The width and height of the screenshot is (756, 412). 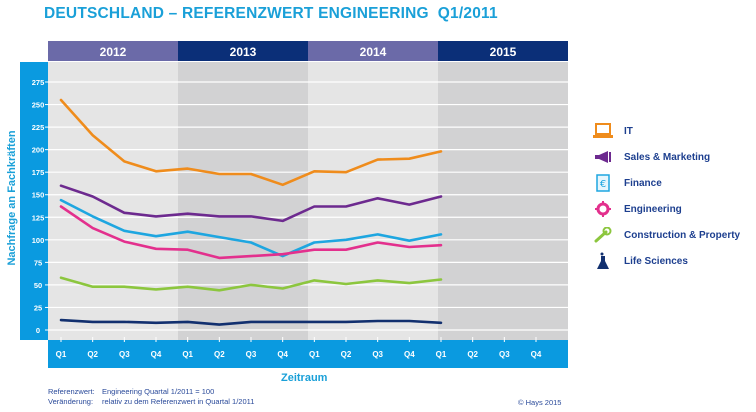 I want to click on series-line-construction-property, so click(x=251, y=284).